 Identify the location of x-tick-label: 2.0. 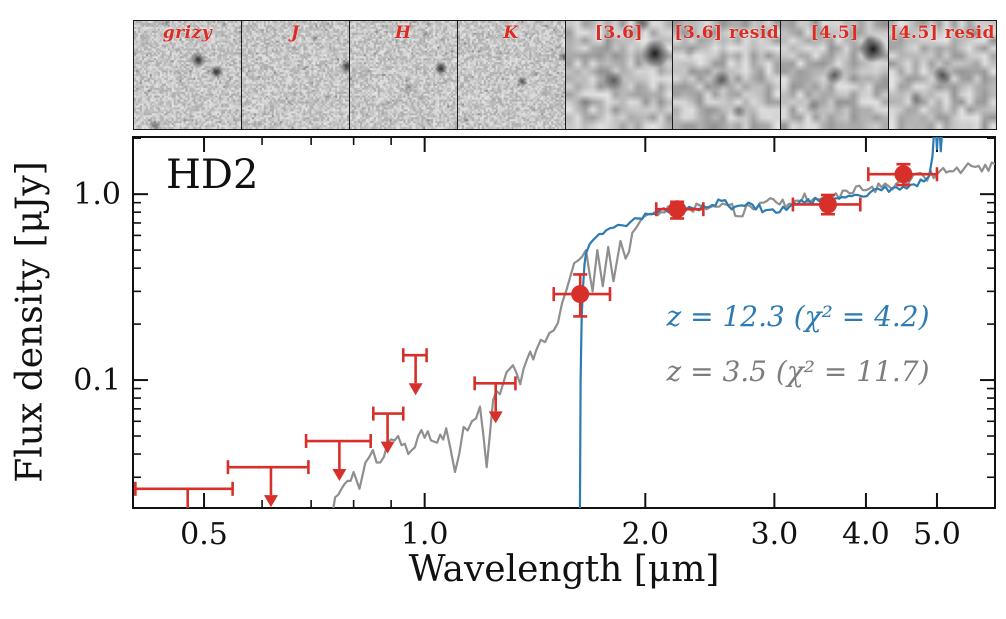
(645, 534).